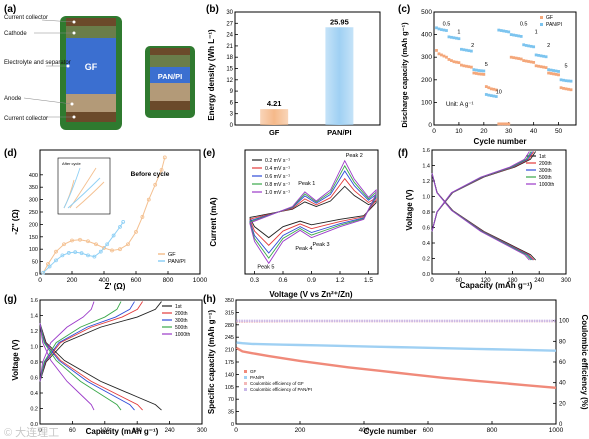  Describe the element at coordinates (33, 188) in the screenshot. I see `y-tick-label: 350` at that location.